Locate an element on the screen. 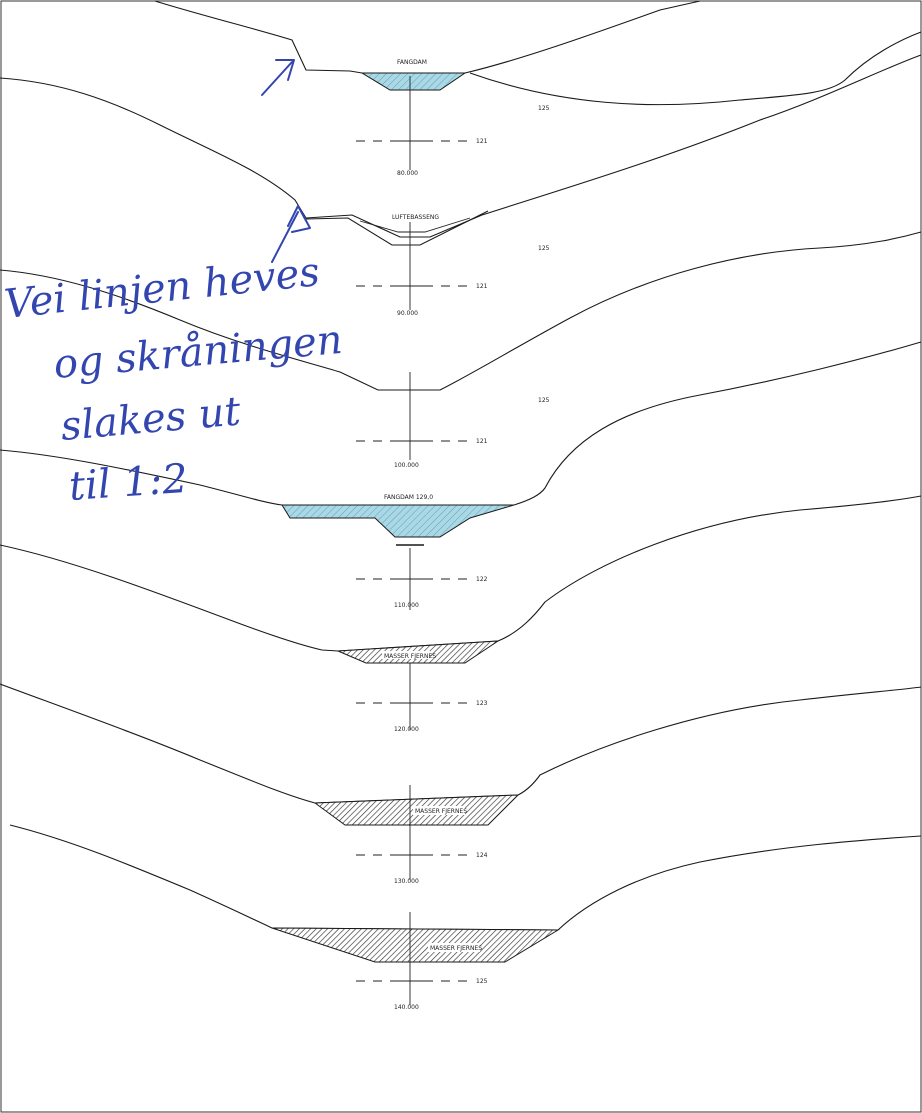 This screenshot has height=1113, width=922. basin-inner is located at coordinates (415, 225).